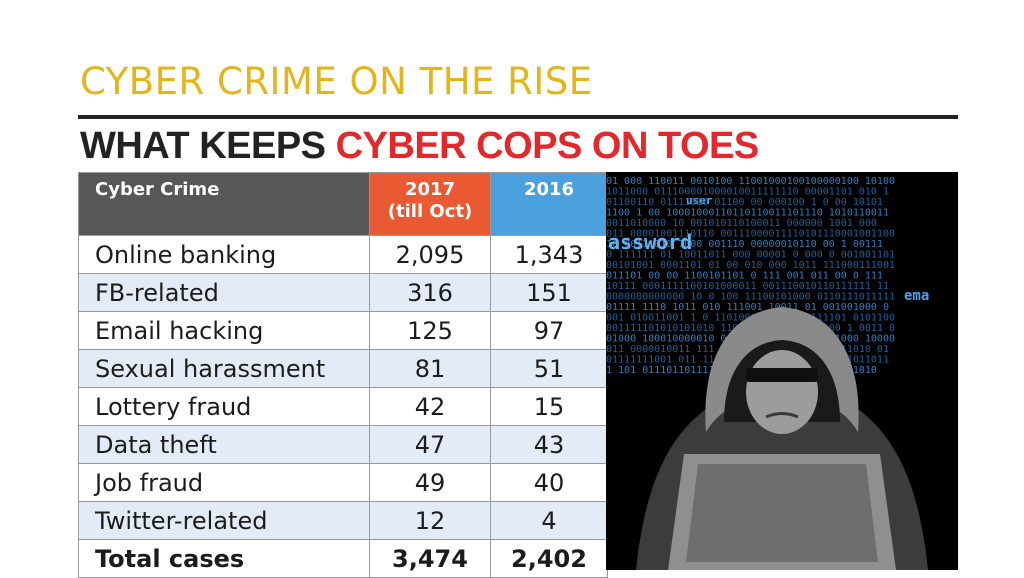 This screenshot has height=578, width=1024. I want to click on value-2017: 81, so click(430, 368).